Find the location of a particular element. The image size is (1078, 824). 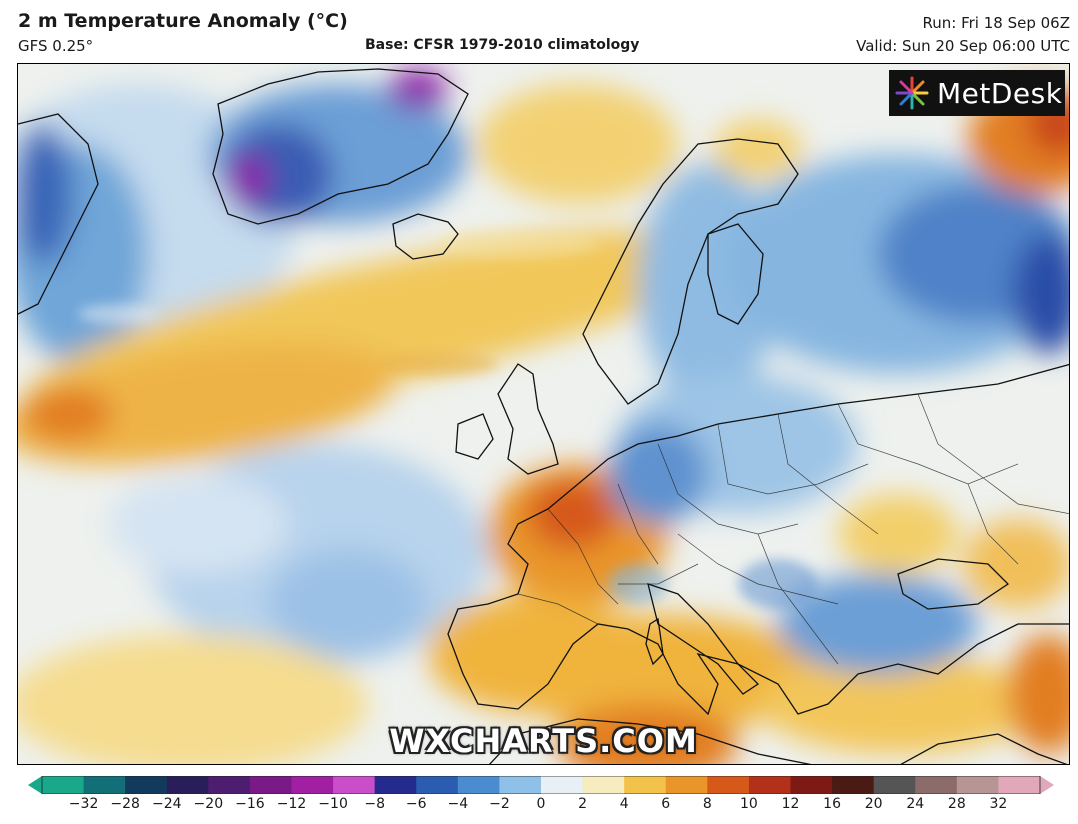

colorbar-tick-label: 16 is located at coordinates (832, 804).